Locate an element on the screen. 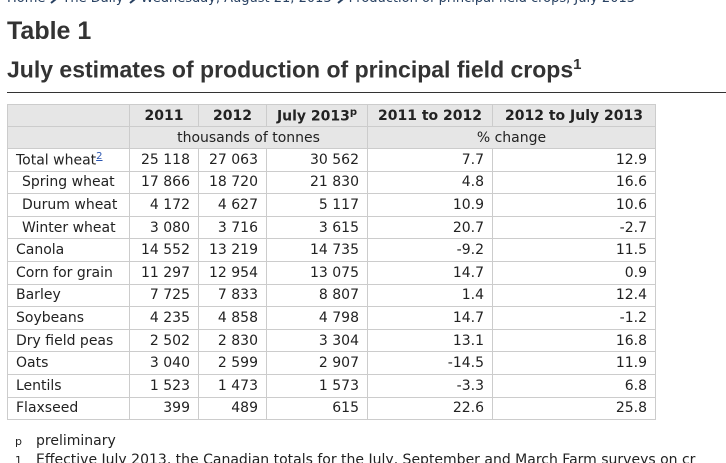 The height and width of the screenshot is (463, 726). cell: 12.4 is located at coordinates (574, 295).